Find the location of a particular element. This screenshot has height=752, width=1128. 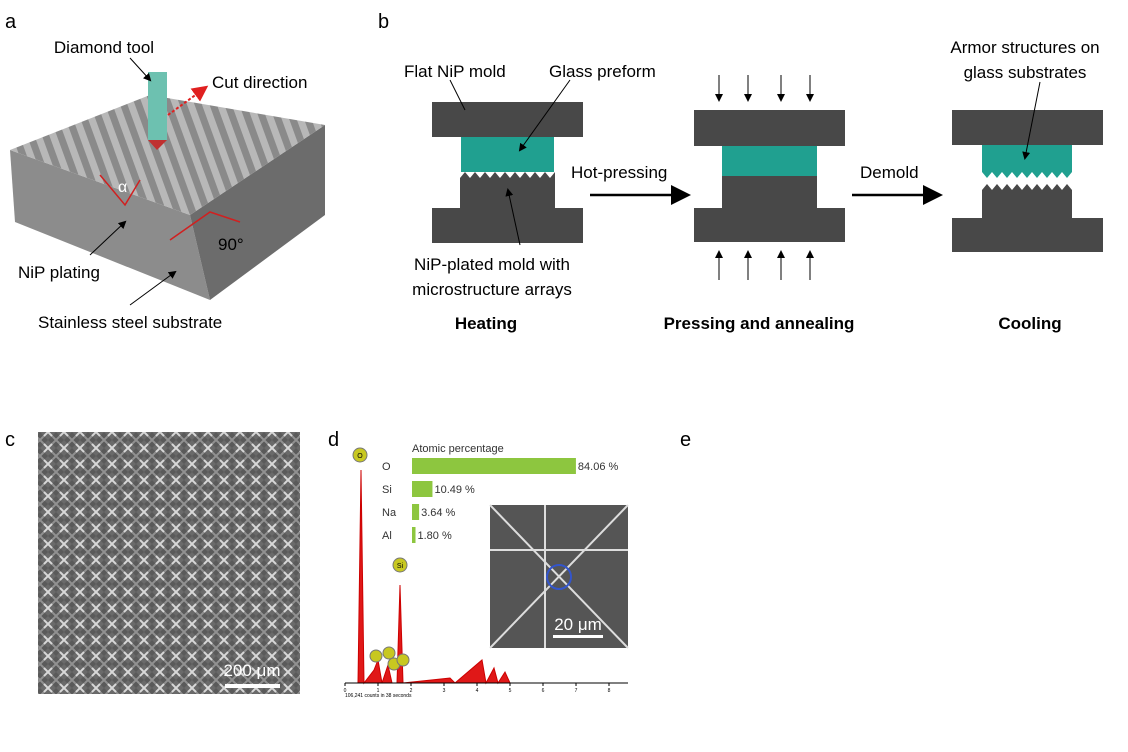

stage-label: Pressing and annealing is located at coordinates (759, 323).